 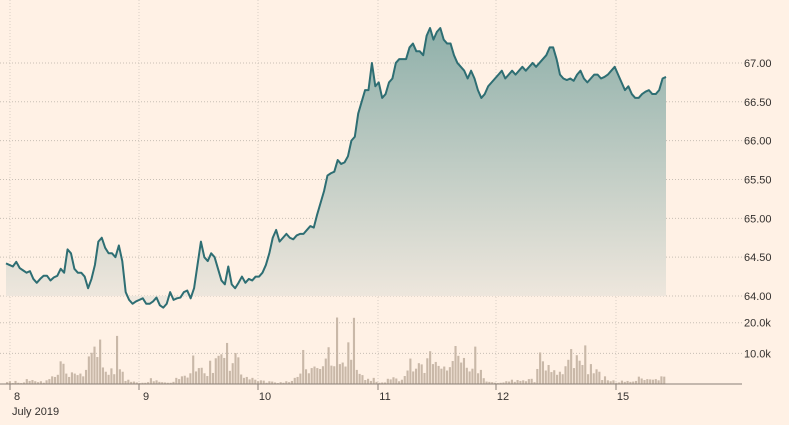 What do you see at coordinates (758, 219) in the screenshot?
I see `y-tick-label: 65.00` at bounding box center [758, 219].